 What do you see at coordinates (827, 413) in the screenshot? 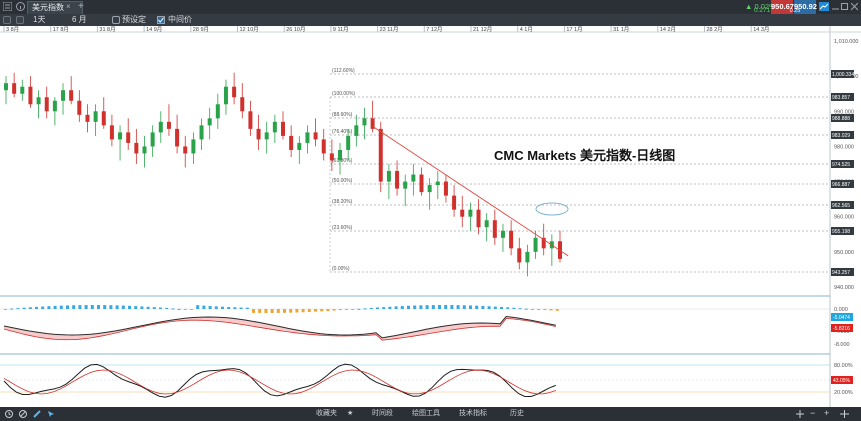
I see `zoom-in-icon: +` at bounding box center [827, 413].